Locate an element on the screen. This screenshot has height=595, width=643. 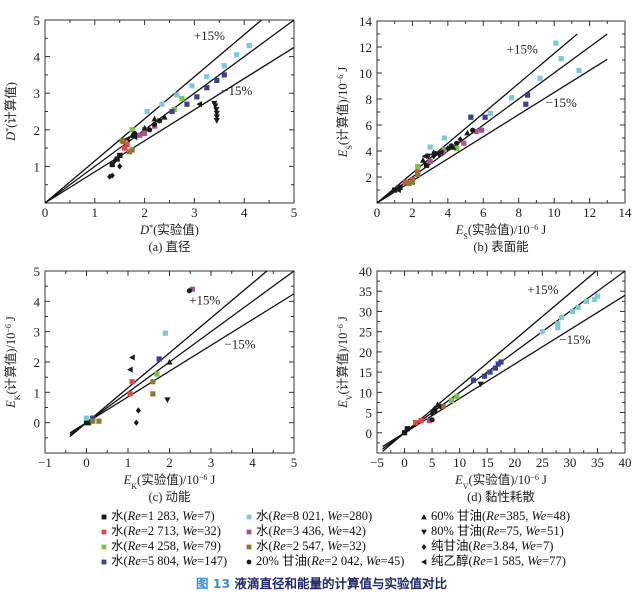
x-axis-label: EV(实验值)/10−6 J is located at coordinates (500, 481).